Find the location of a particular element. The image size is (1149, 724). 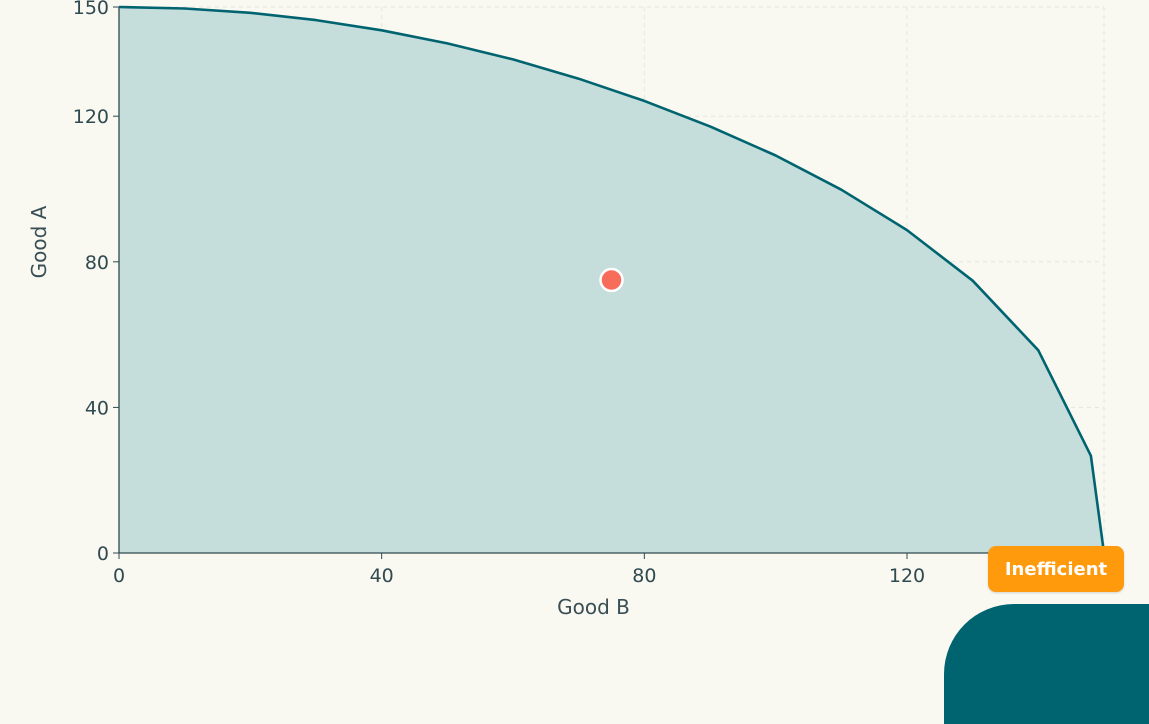

x-tick-label: 0 is located at coordinates (119, 576).